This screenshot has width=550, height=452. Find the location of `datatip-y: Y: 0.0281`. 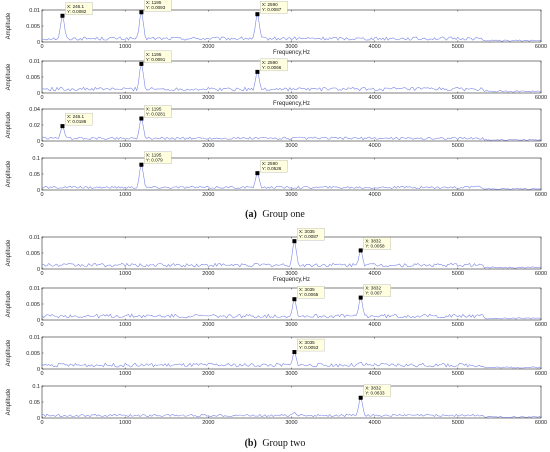

datatip-y: Y: 0.0281 is located at coordinates (156, 114).